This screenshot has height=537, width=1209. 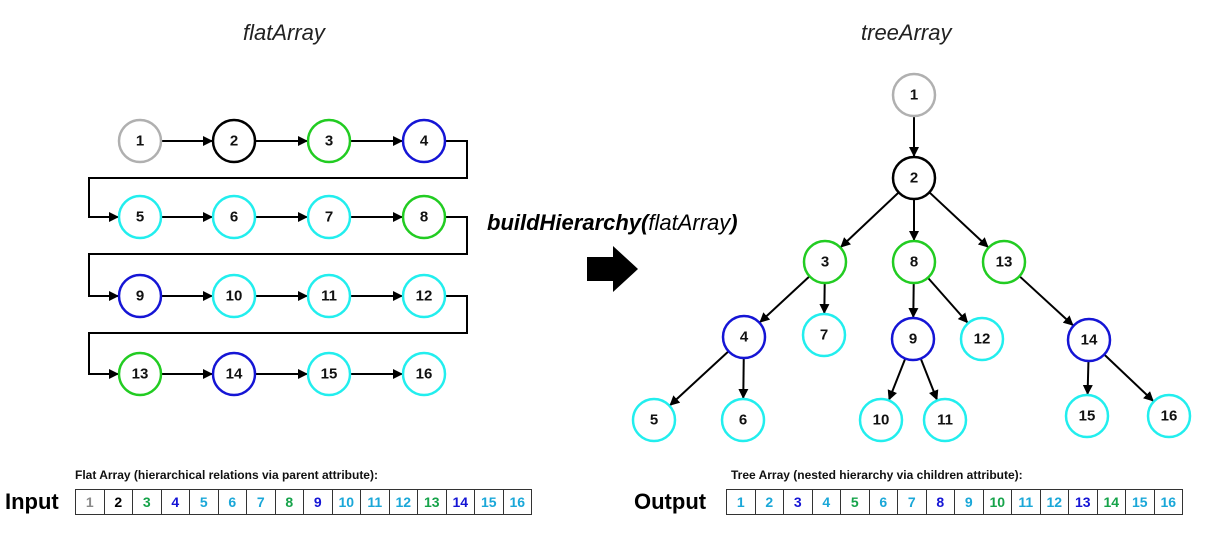 I want to click on tree-node-8: 8, so click(x=914, y=262).